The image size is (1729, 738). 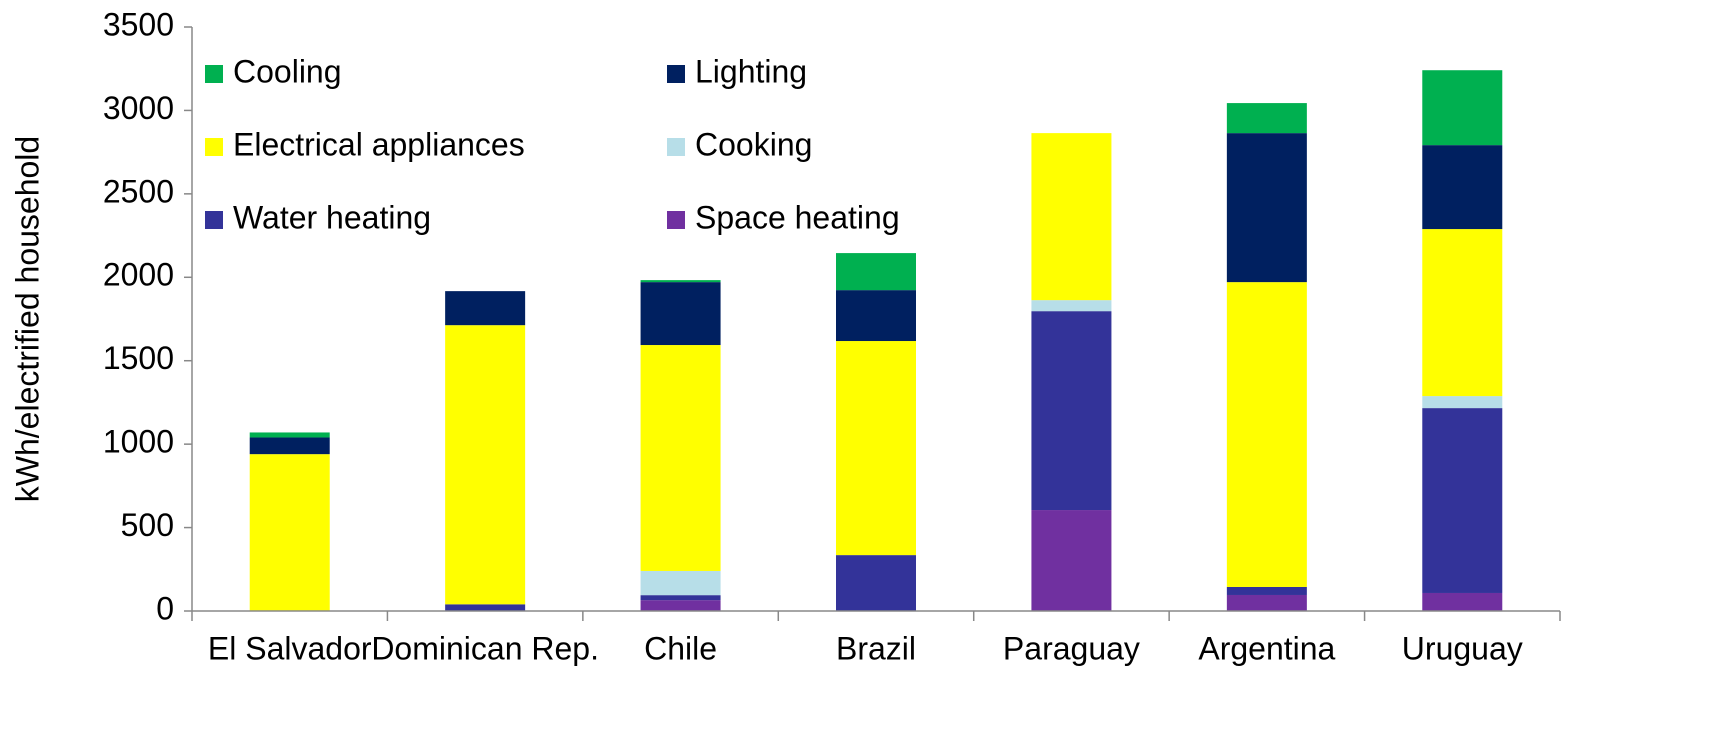 What do you see at coordinates (753, 144) in the screenshot?
I see `legend-label: Cooking` at bounding box center [753, 144].